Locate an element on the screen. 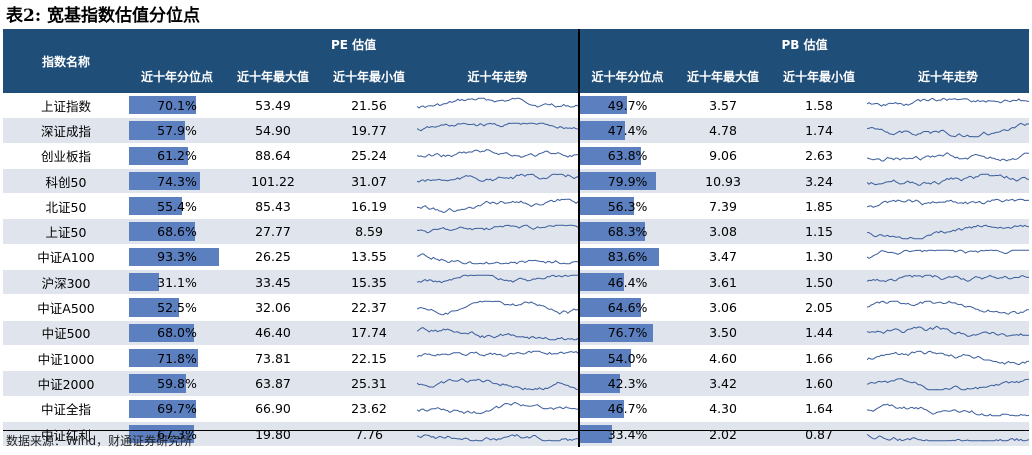 The width and height of the screenshot is (1032, 455). pe-percentile-cell: 59.8% is located at coordinates (177, 383).